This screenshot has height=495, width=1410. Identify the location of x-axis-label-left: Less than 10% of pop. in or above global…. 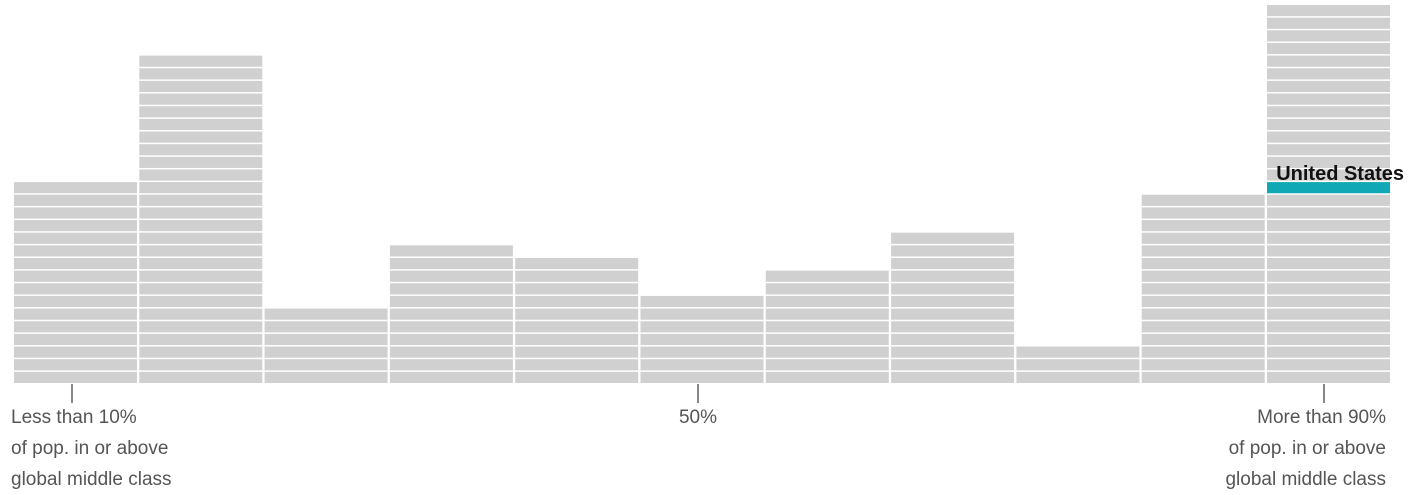
(91, 448).